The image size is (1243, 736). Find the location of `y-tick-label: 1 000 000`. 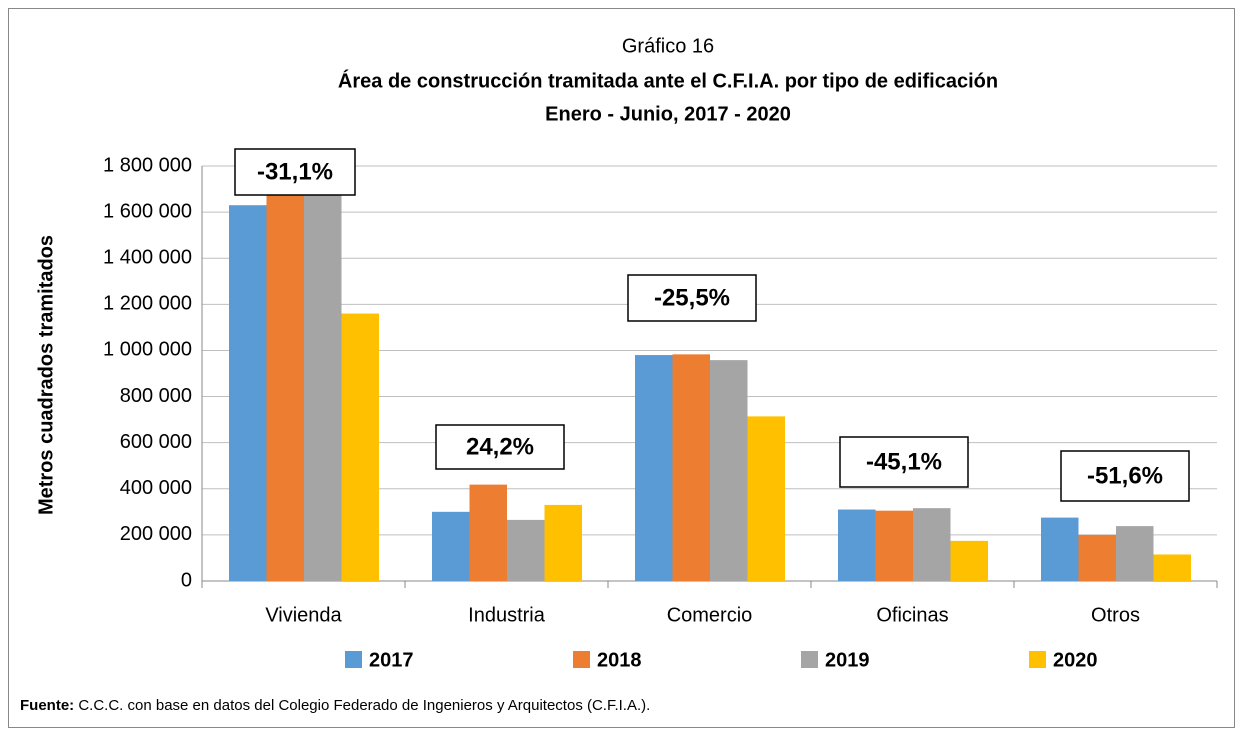

y-tick-label: 1 000 000 is located at coordinates (147, 350).